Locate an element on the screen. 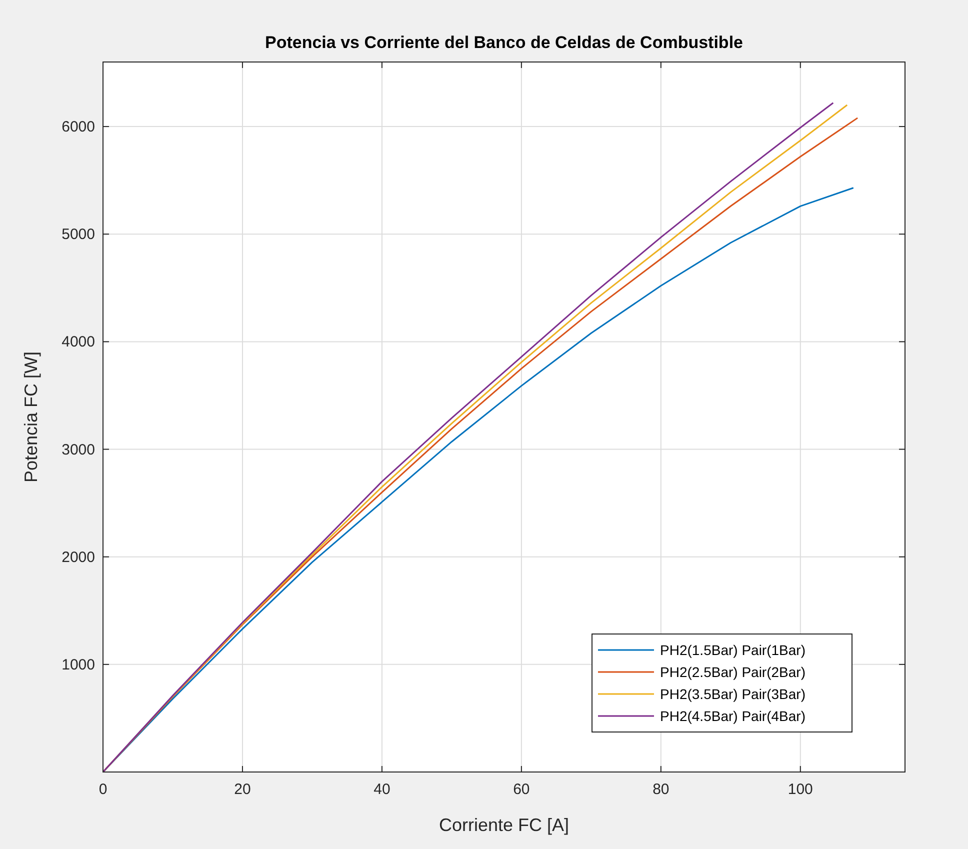 Image resolution: width=968 pixels, height=849 pixels. legend-label: PH2(2.5Bar) Pair(2Bar) is located at coordinates (733, 672).